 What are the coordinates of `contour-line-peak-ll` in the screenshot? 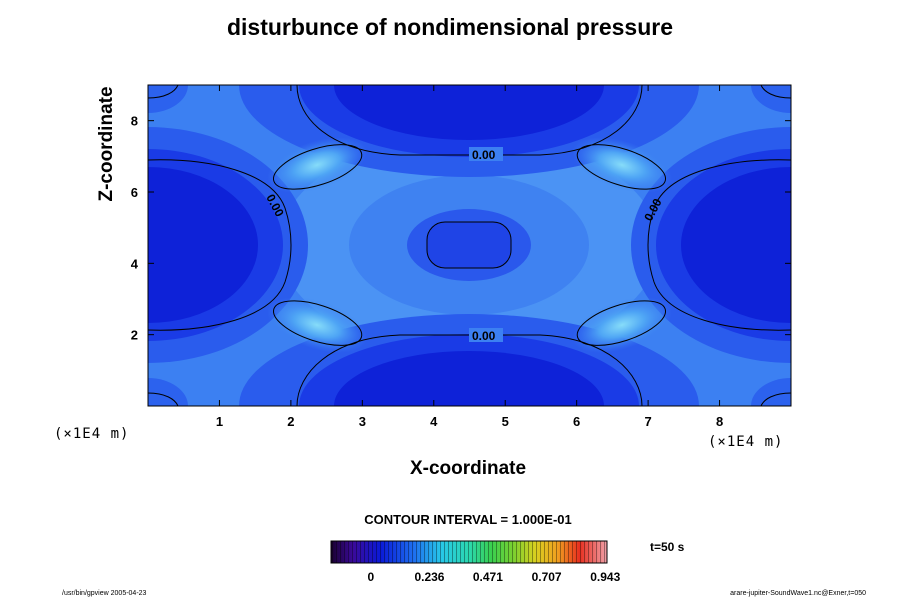 It's located at (318, 323).